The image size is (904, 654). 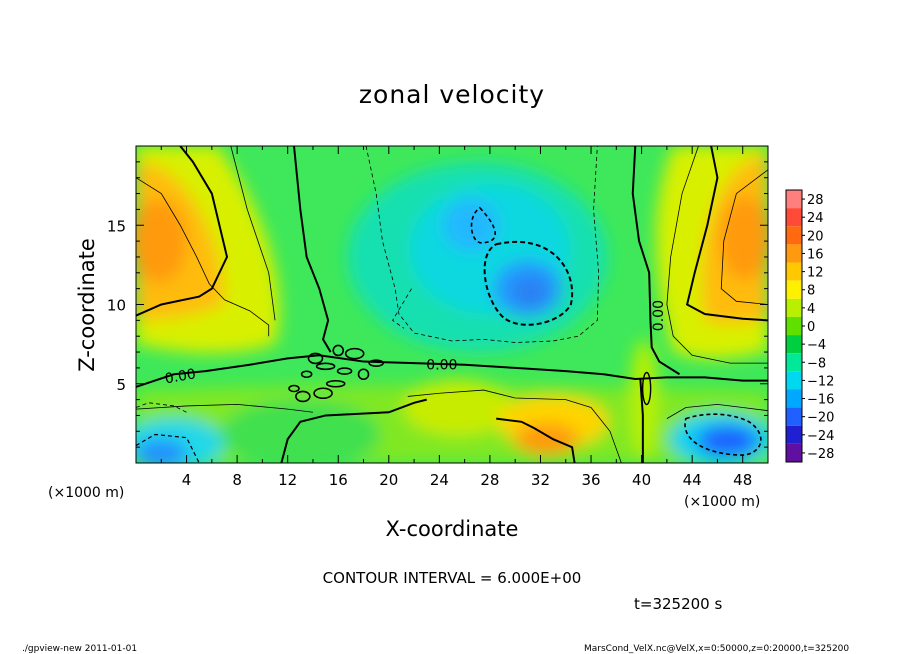 I want to click on contour-plus-right-outer, so click(x=717, y=255).